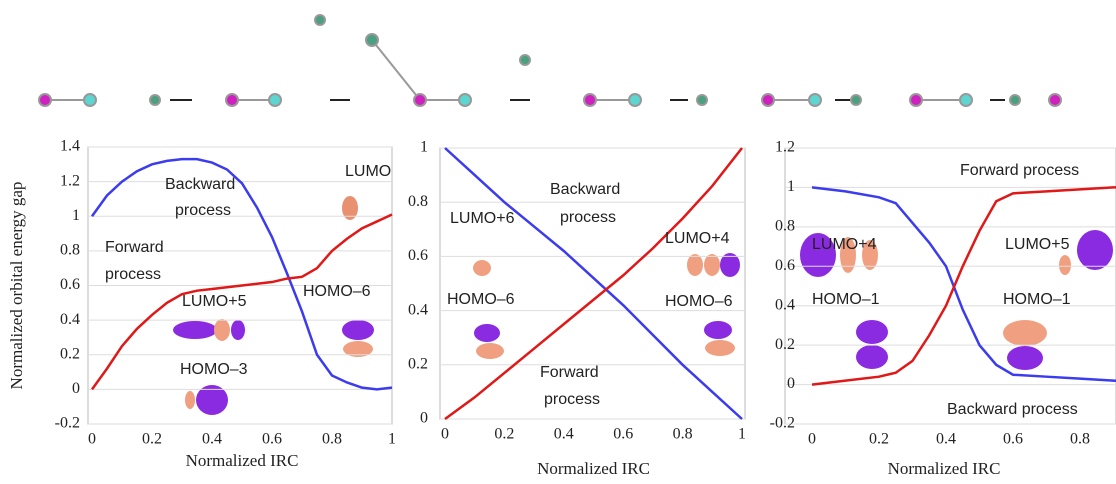 The width and height of the screenshot is (1116, 484). I want to click on annotation: LUMO+6, so click(482, 218).